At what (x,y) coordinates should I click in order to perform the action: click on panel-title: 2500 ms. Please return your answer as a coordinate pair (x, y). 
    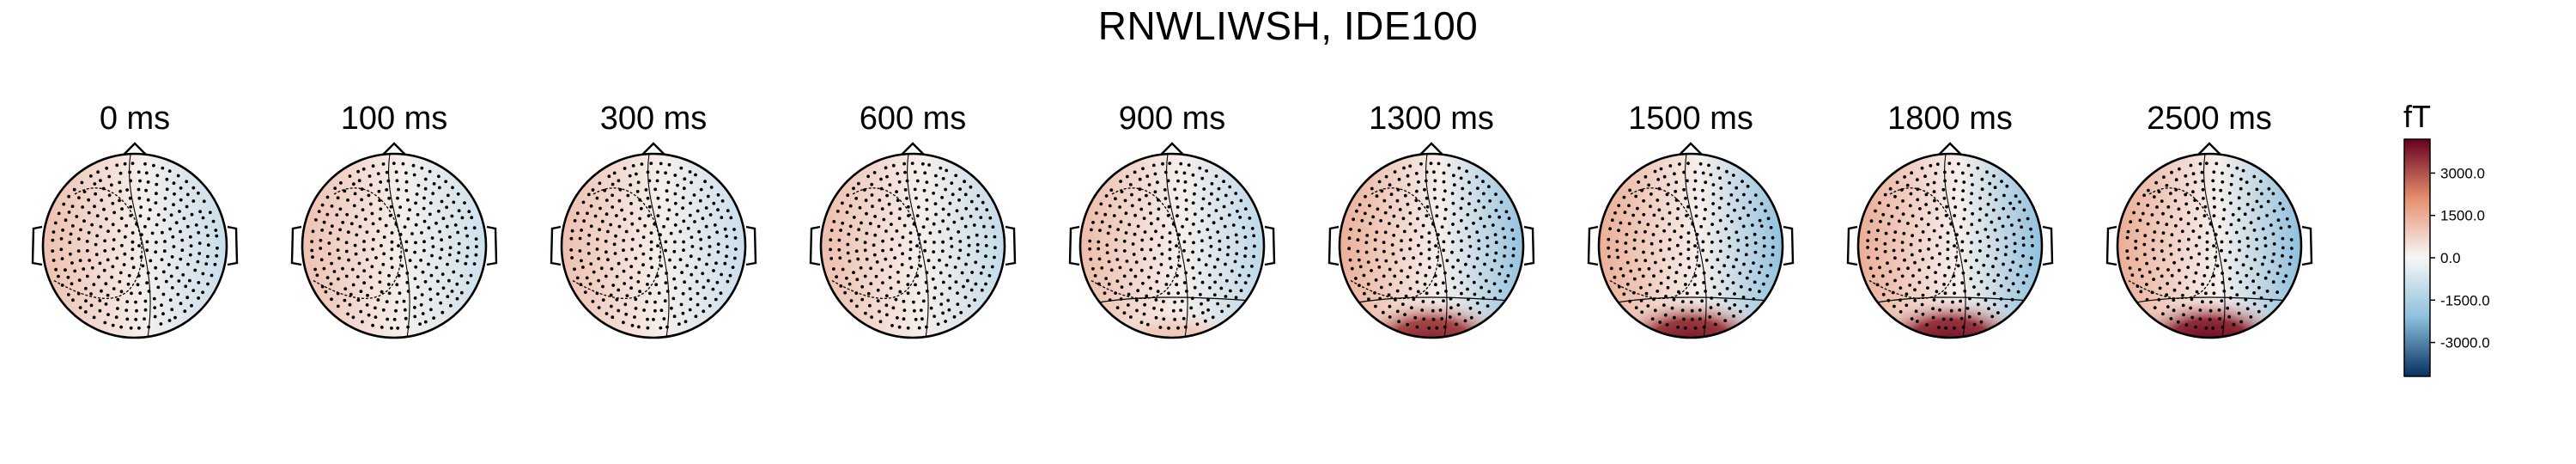
    Looking at the image, I should click on (2209, 119).